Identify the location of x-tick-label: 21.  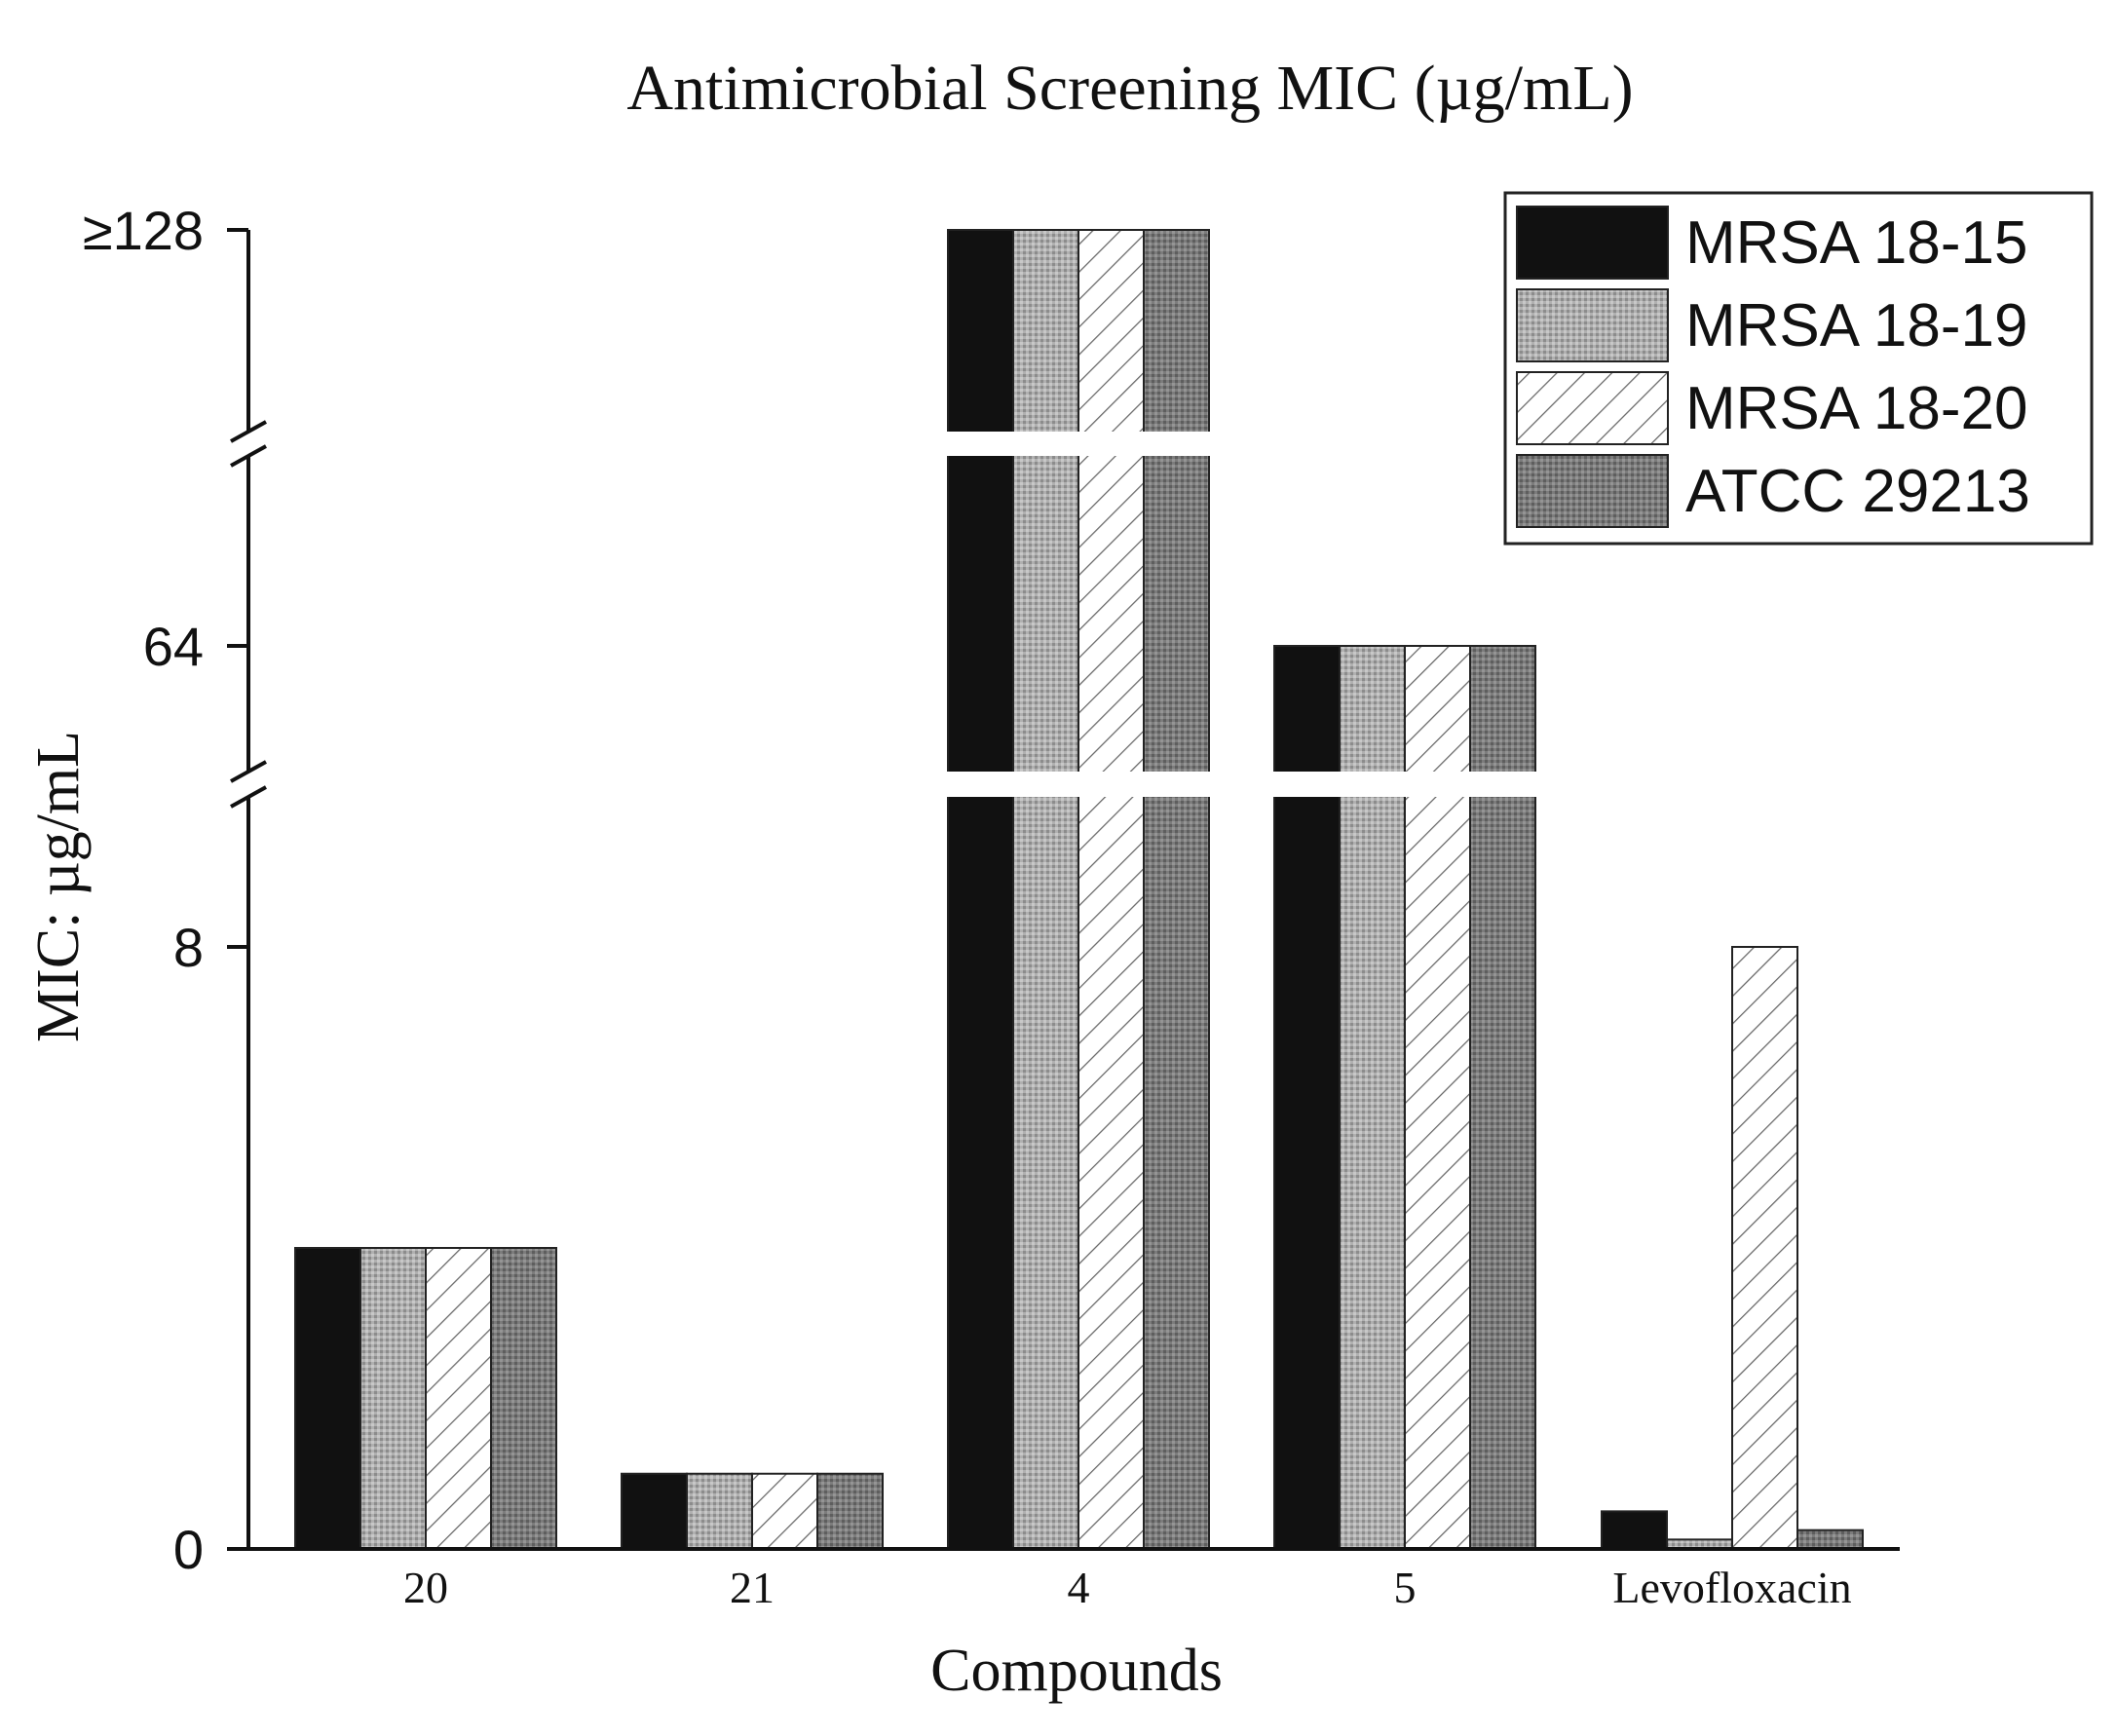
(752, 1587).